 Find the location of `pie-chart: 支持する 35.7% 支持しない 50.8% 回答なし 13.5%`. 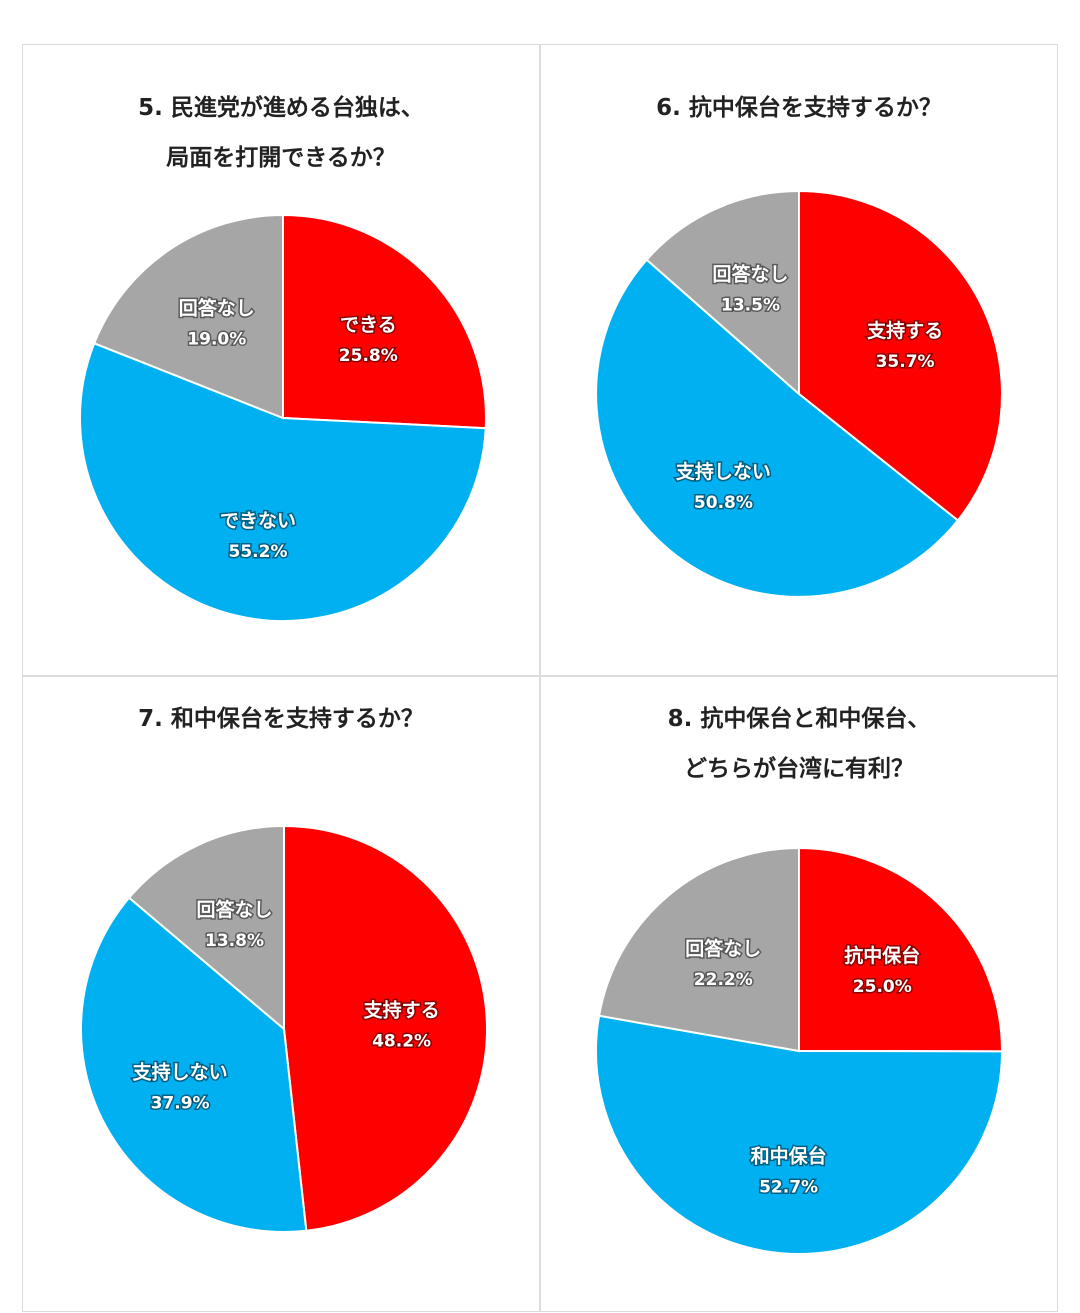

pie-chart: 支持する 35.7% 支持しない 50.8% 回答なし 13.5% is located at coordinates (799, 393).